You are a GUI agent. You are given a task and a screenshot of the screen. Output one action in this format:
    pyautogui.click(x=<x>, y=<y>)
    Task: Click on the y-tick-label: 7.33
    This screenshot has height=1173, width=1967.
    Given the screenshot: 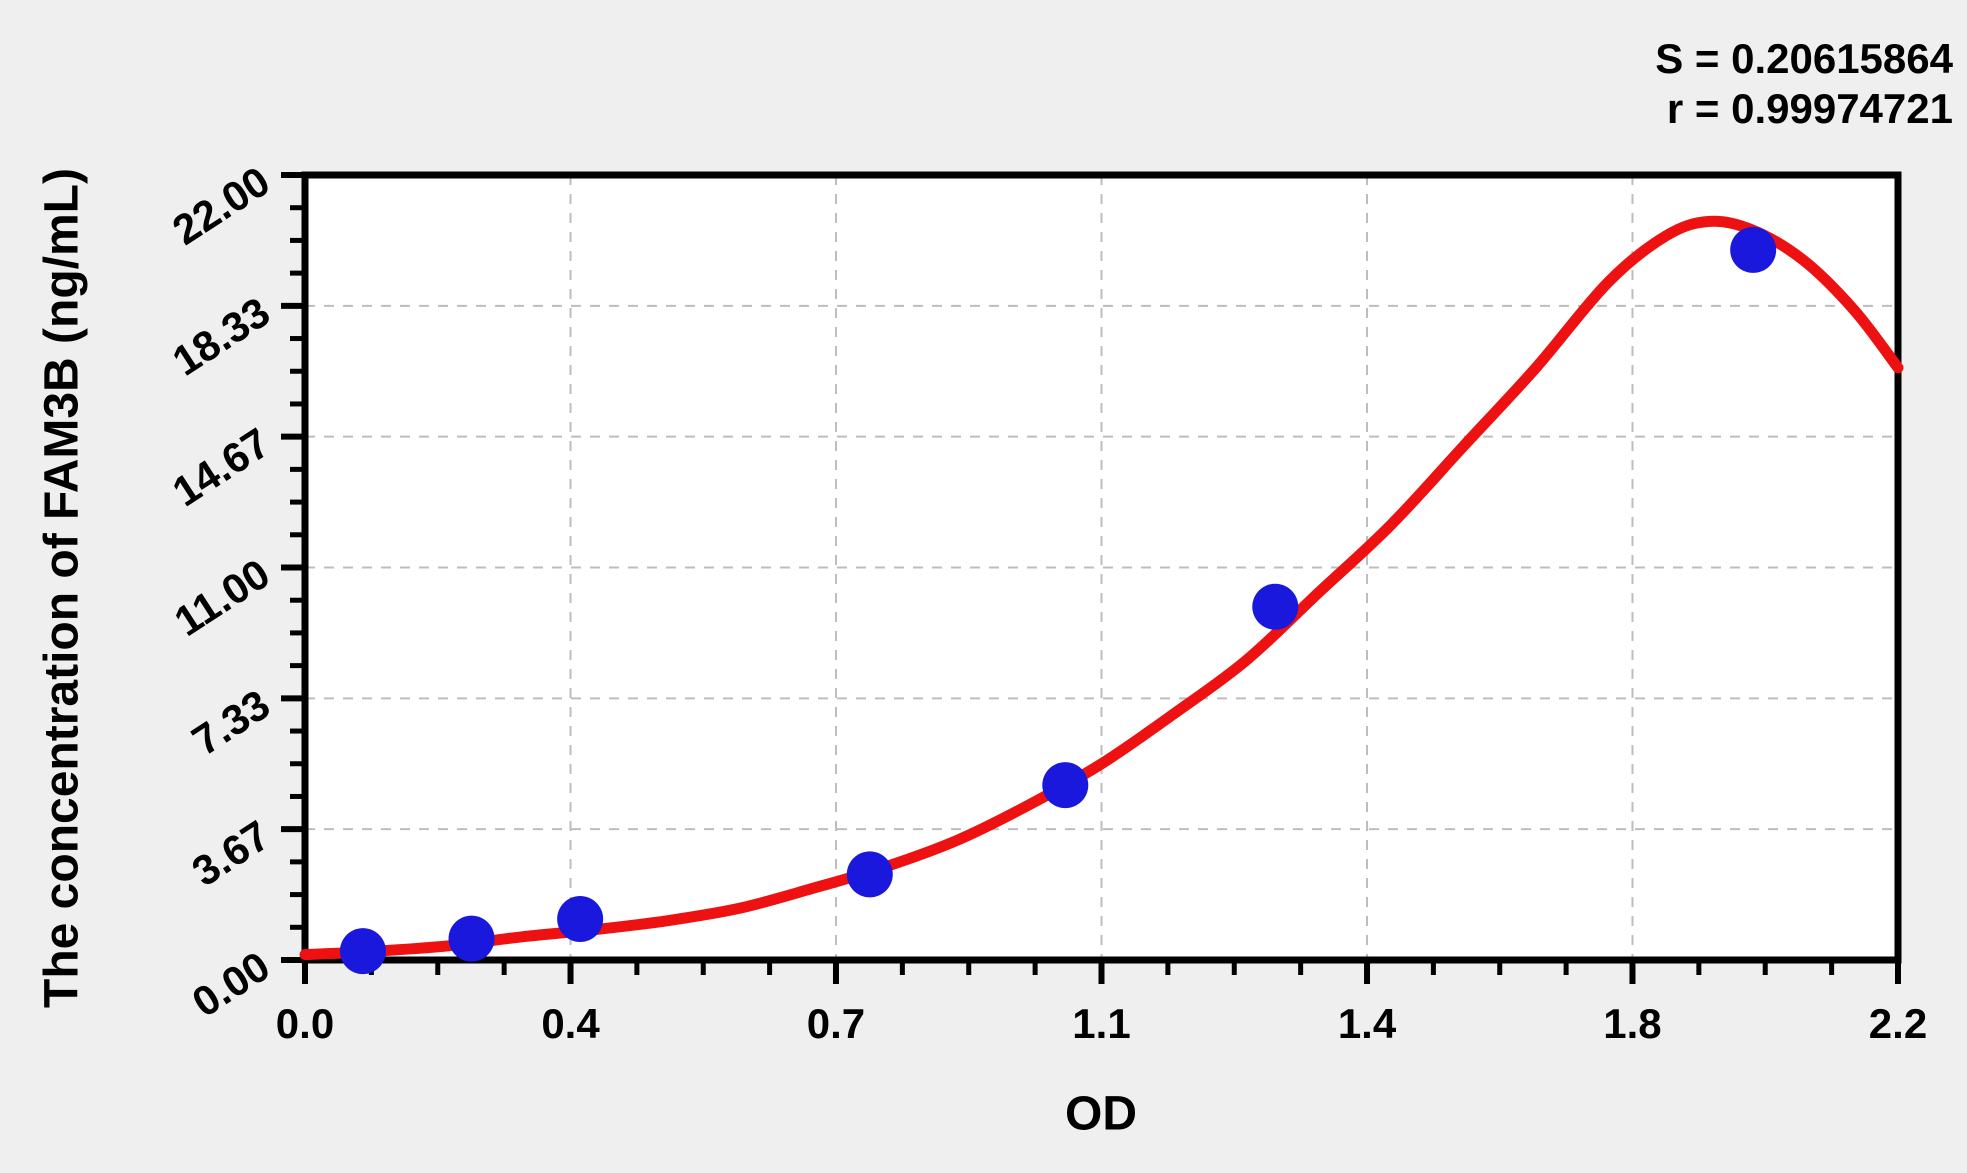 What is the action you would take?
    pyautogui.click(x=231, y=722)
    